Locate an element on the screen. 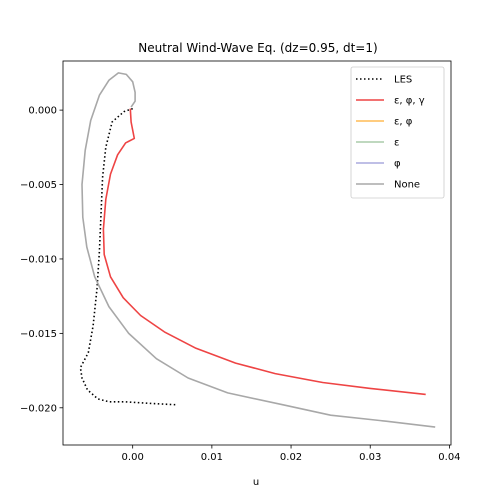  x-axis-label: u is located at coordinates (256, 482).